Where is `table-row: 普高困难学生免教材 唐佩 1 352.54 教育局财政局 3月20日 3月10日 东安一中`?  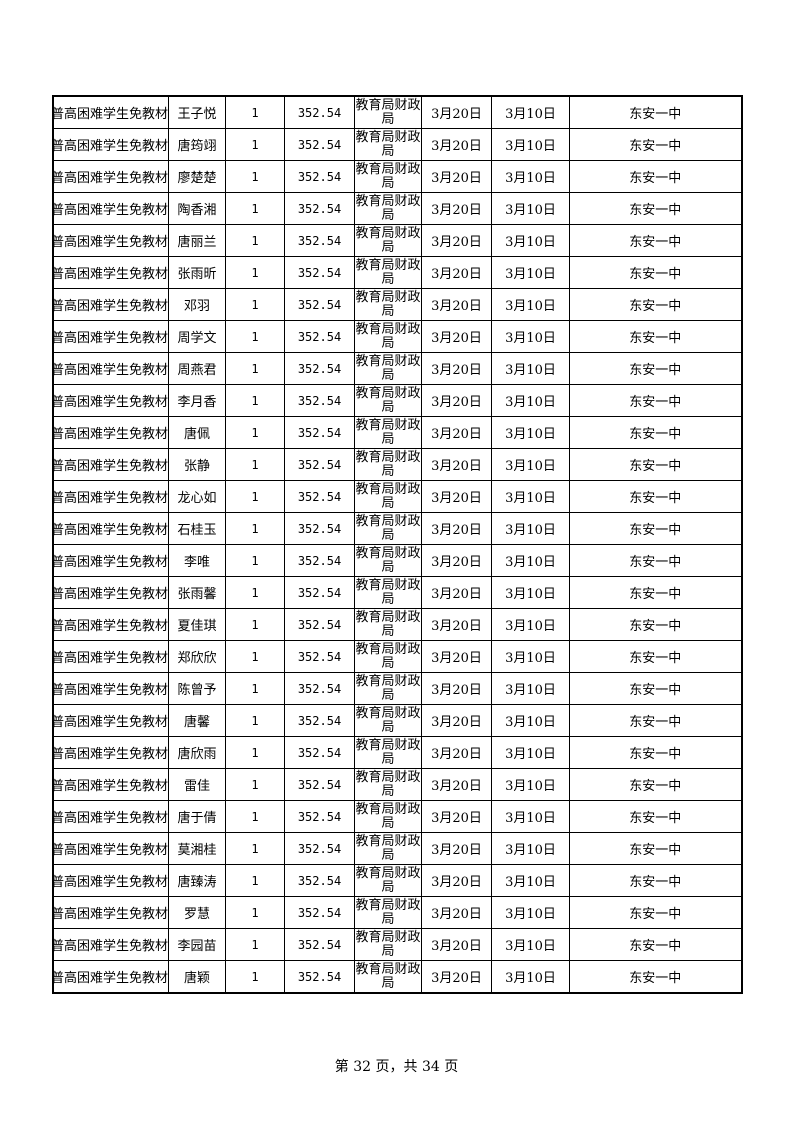 table-row: 普高困难学生免教材 唐佩 1 352.54 教育局财政局 3月20日 3月10日 东安一中 is located at coordinates (397, 432).